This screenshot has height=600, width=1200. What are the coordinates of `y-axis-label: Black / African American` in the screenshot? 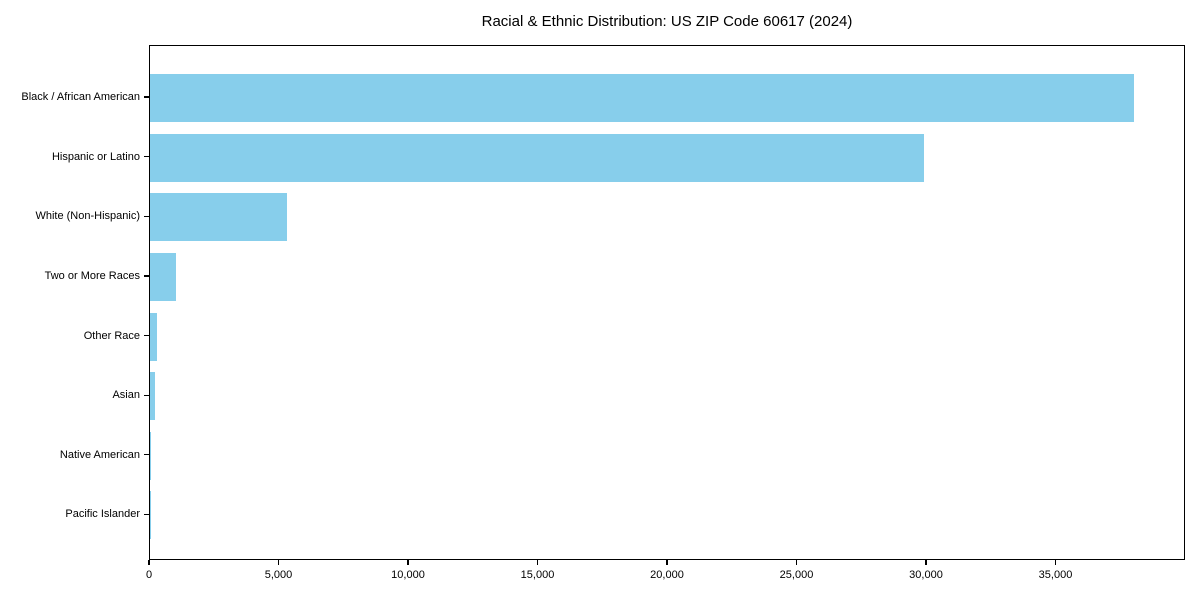 It's located at (80, 97).